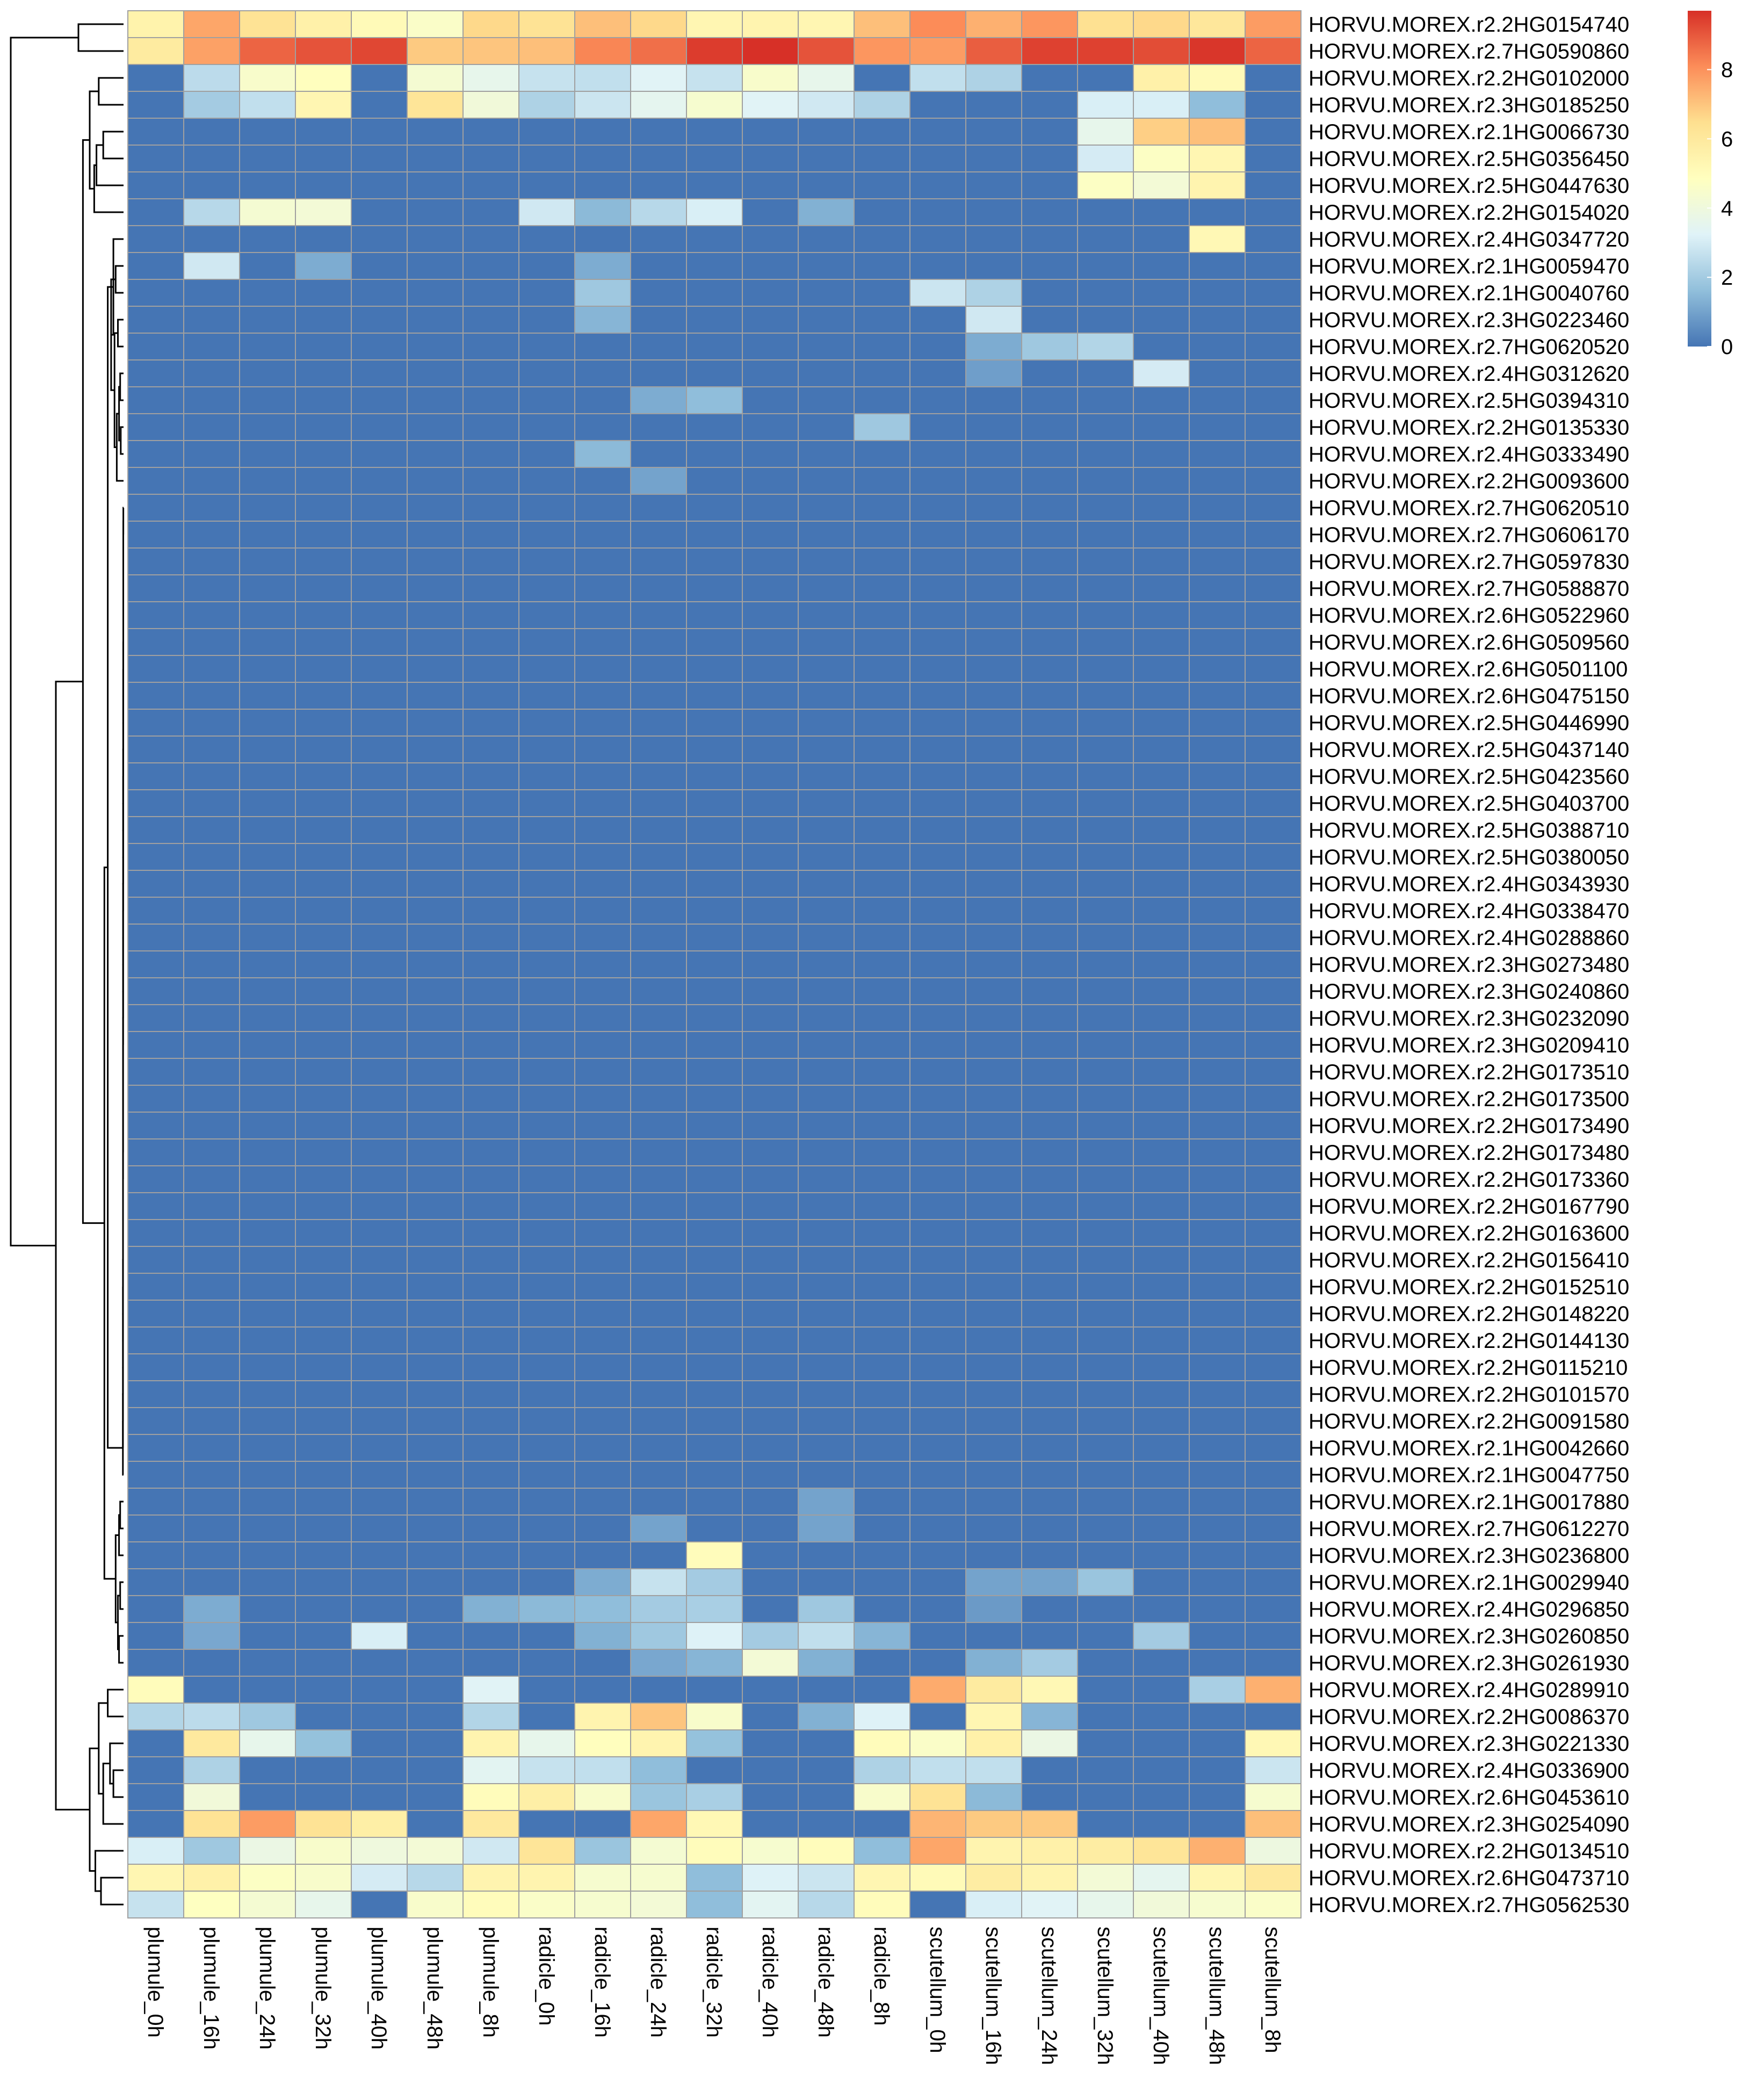 This screenshot has height=2099, width=1764. I want to click on dendrogram-branch, so click(121, 1650).